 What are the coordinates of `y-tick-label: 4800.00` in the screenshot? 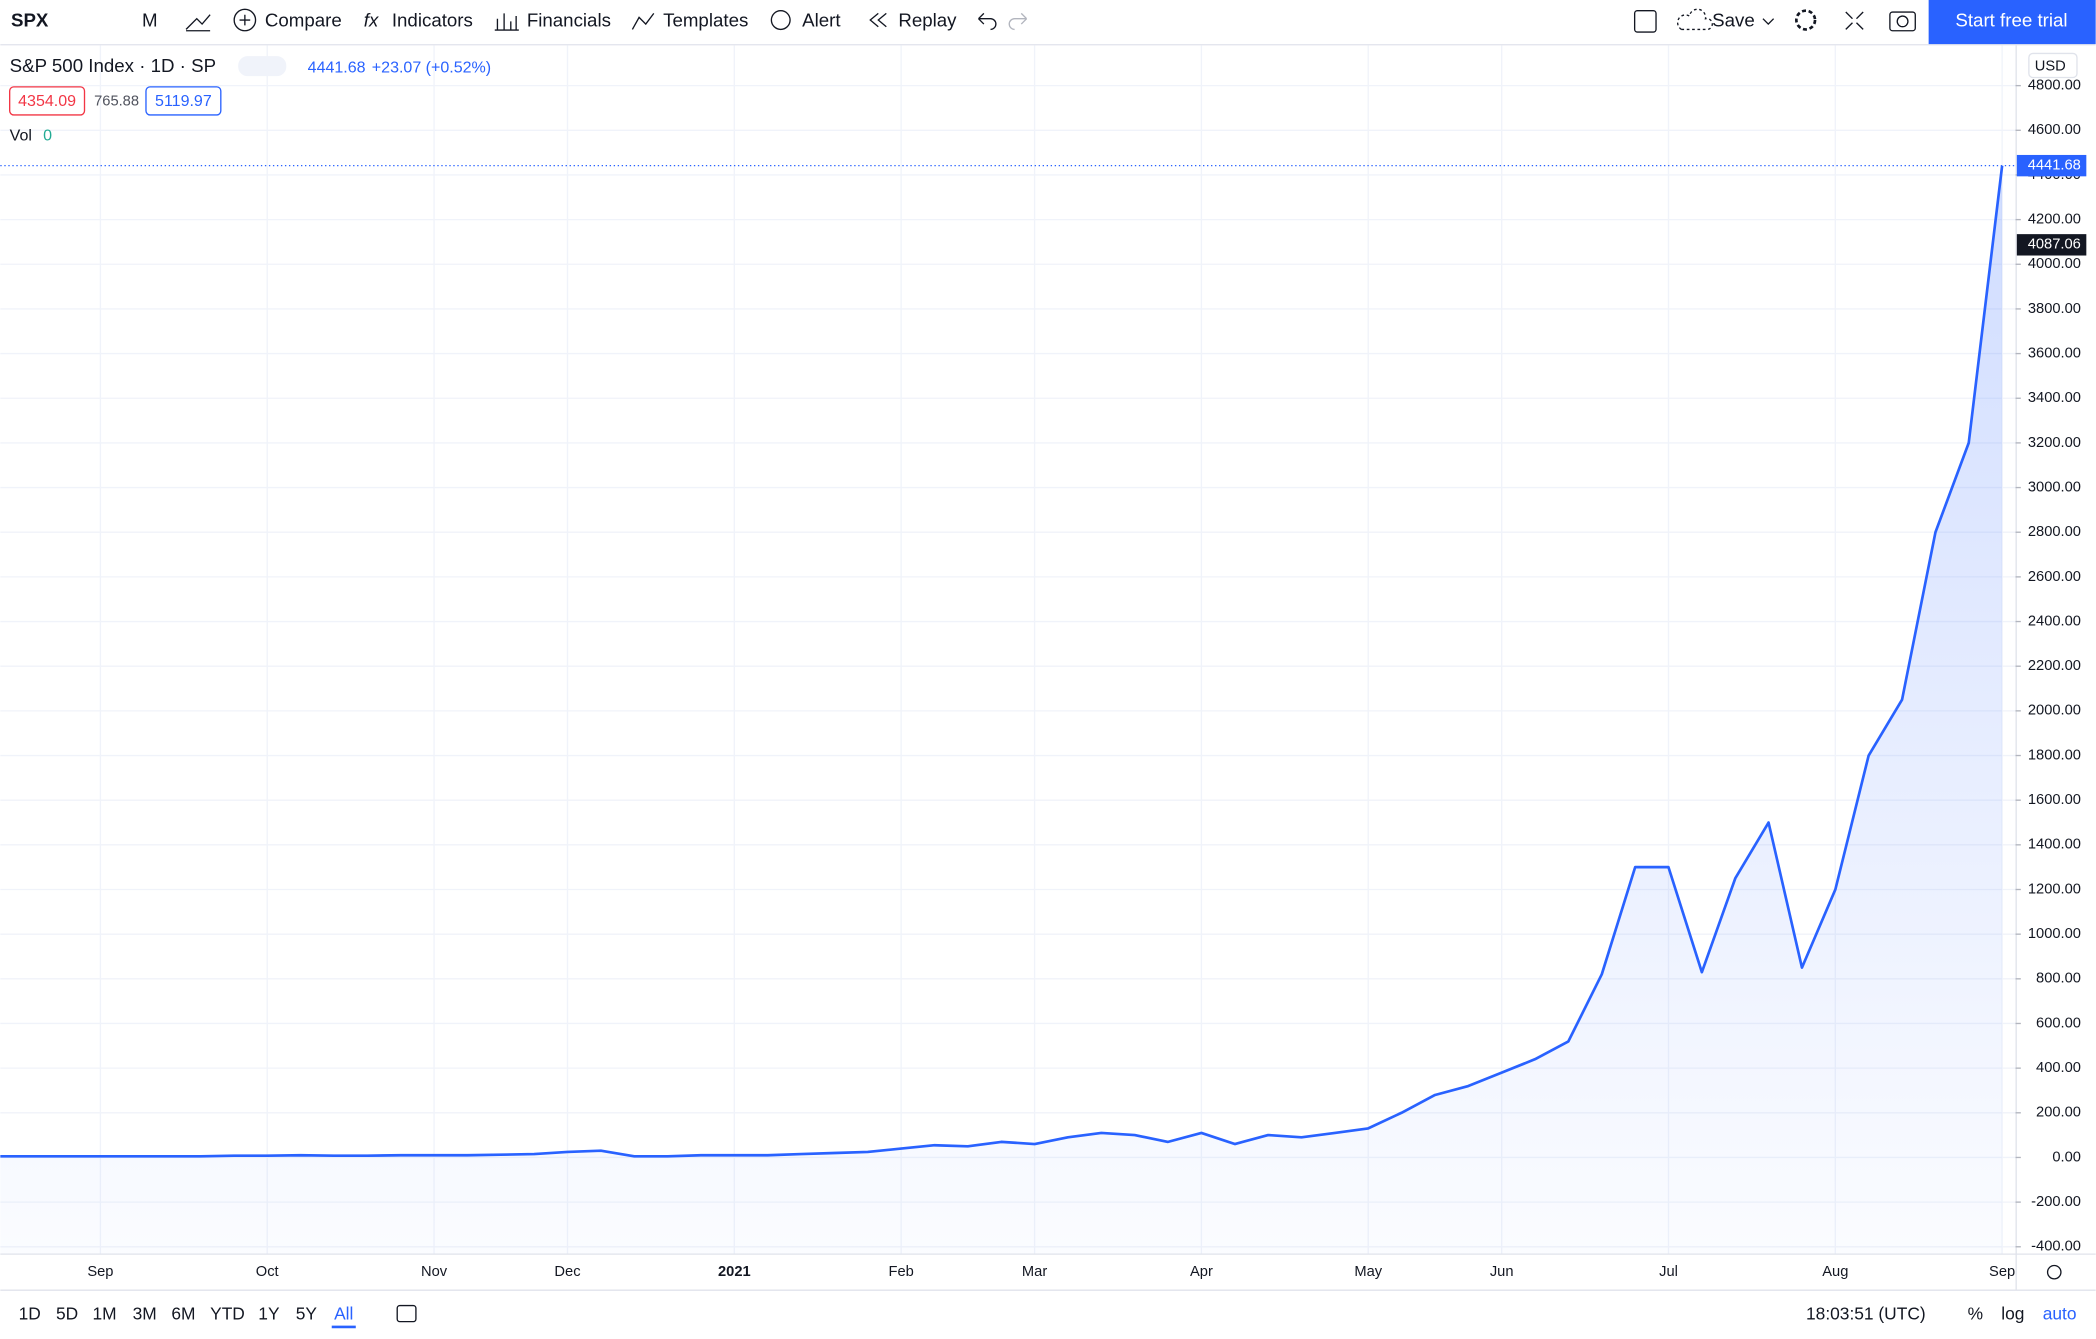 It's located at (2054, 86).